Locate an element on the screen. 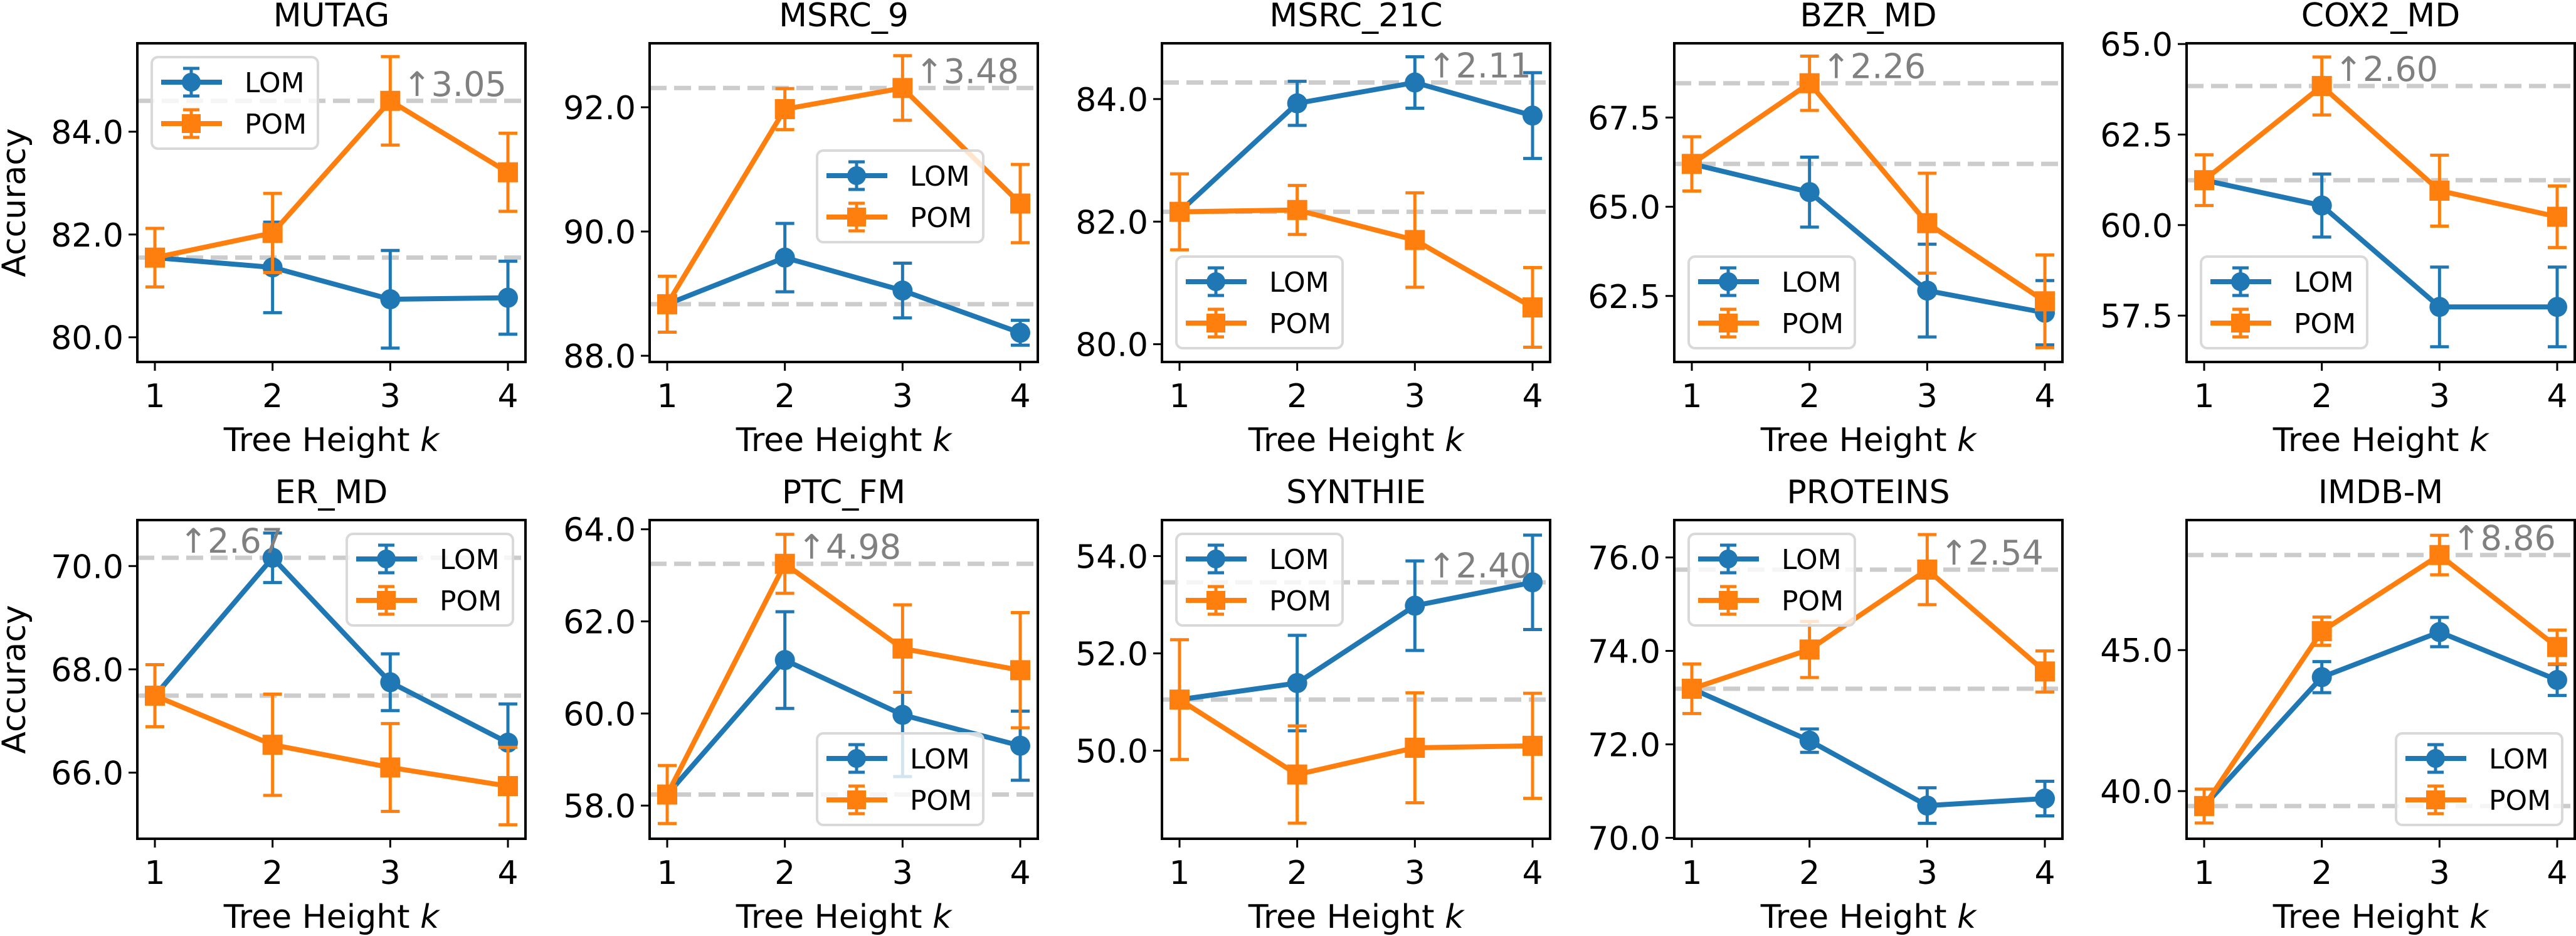  improvement-value: 2.26 is located at coordinates (1888, 67).